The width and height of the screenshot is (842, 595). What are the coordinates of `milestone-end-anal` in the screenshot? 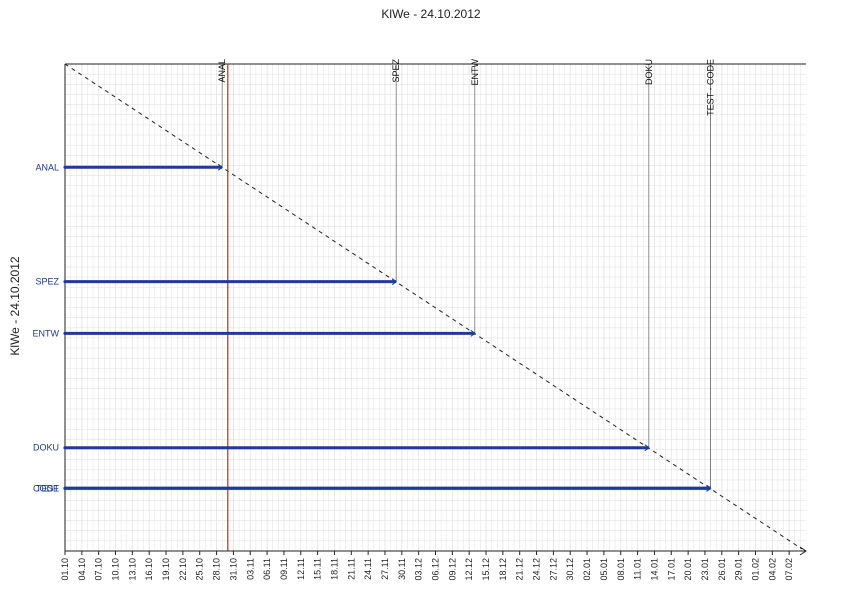 It's located at (220, 167).